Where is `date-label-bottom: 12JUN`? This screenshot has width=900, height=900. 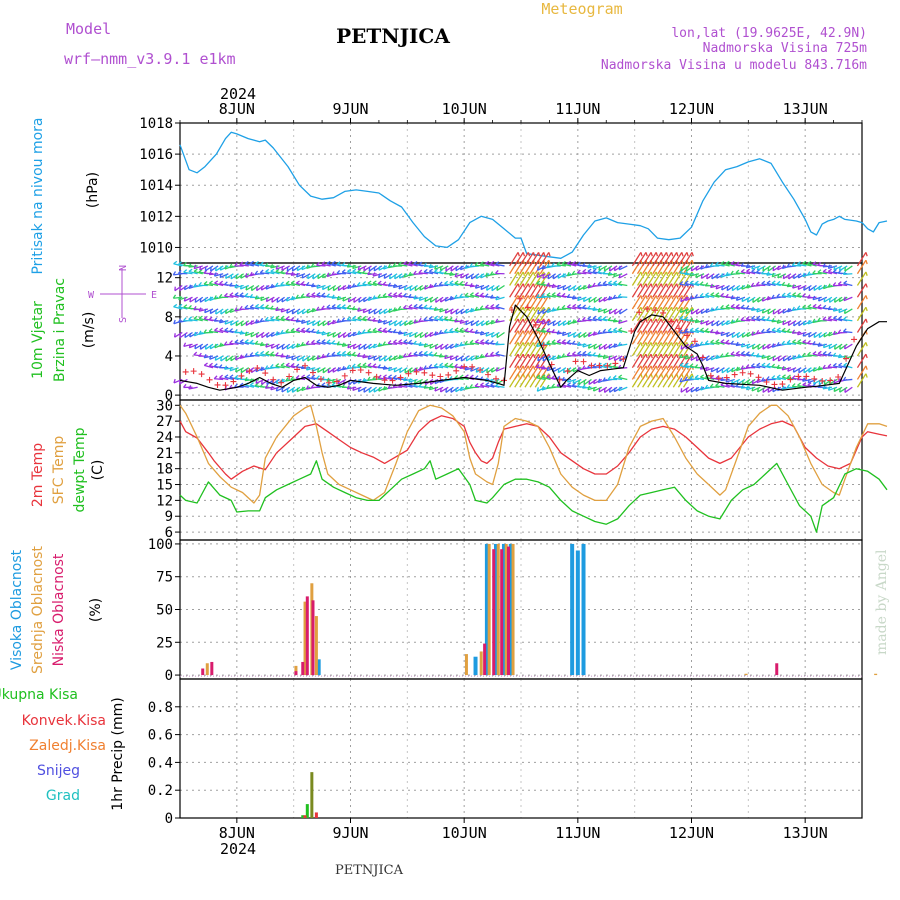
date-label-bottom: 12JUN is located at coordinates (691, 833).